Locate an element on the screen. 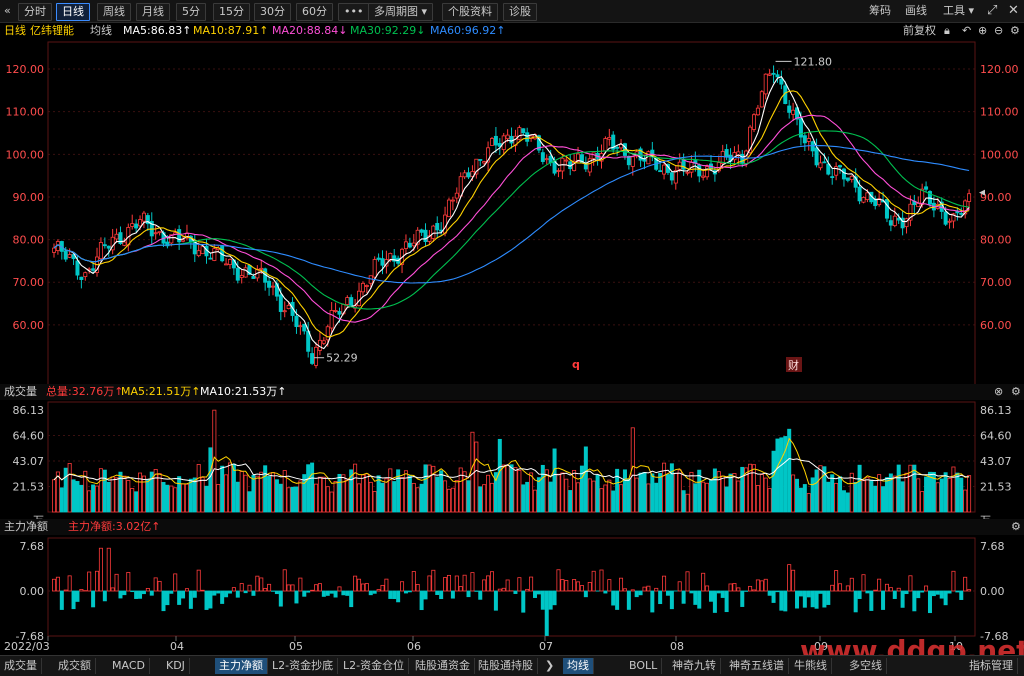 The height and width of the screenshot is (676, 1024). overlay-tab-6: 指标管理 is located at coordinates (991, 666).